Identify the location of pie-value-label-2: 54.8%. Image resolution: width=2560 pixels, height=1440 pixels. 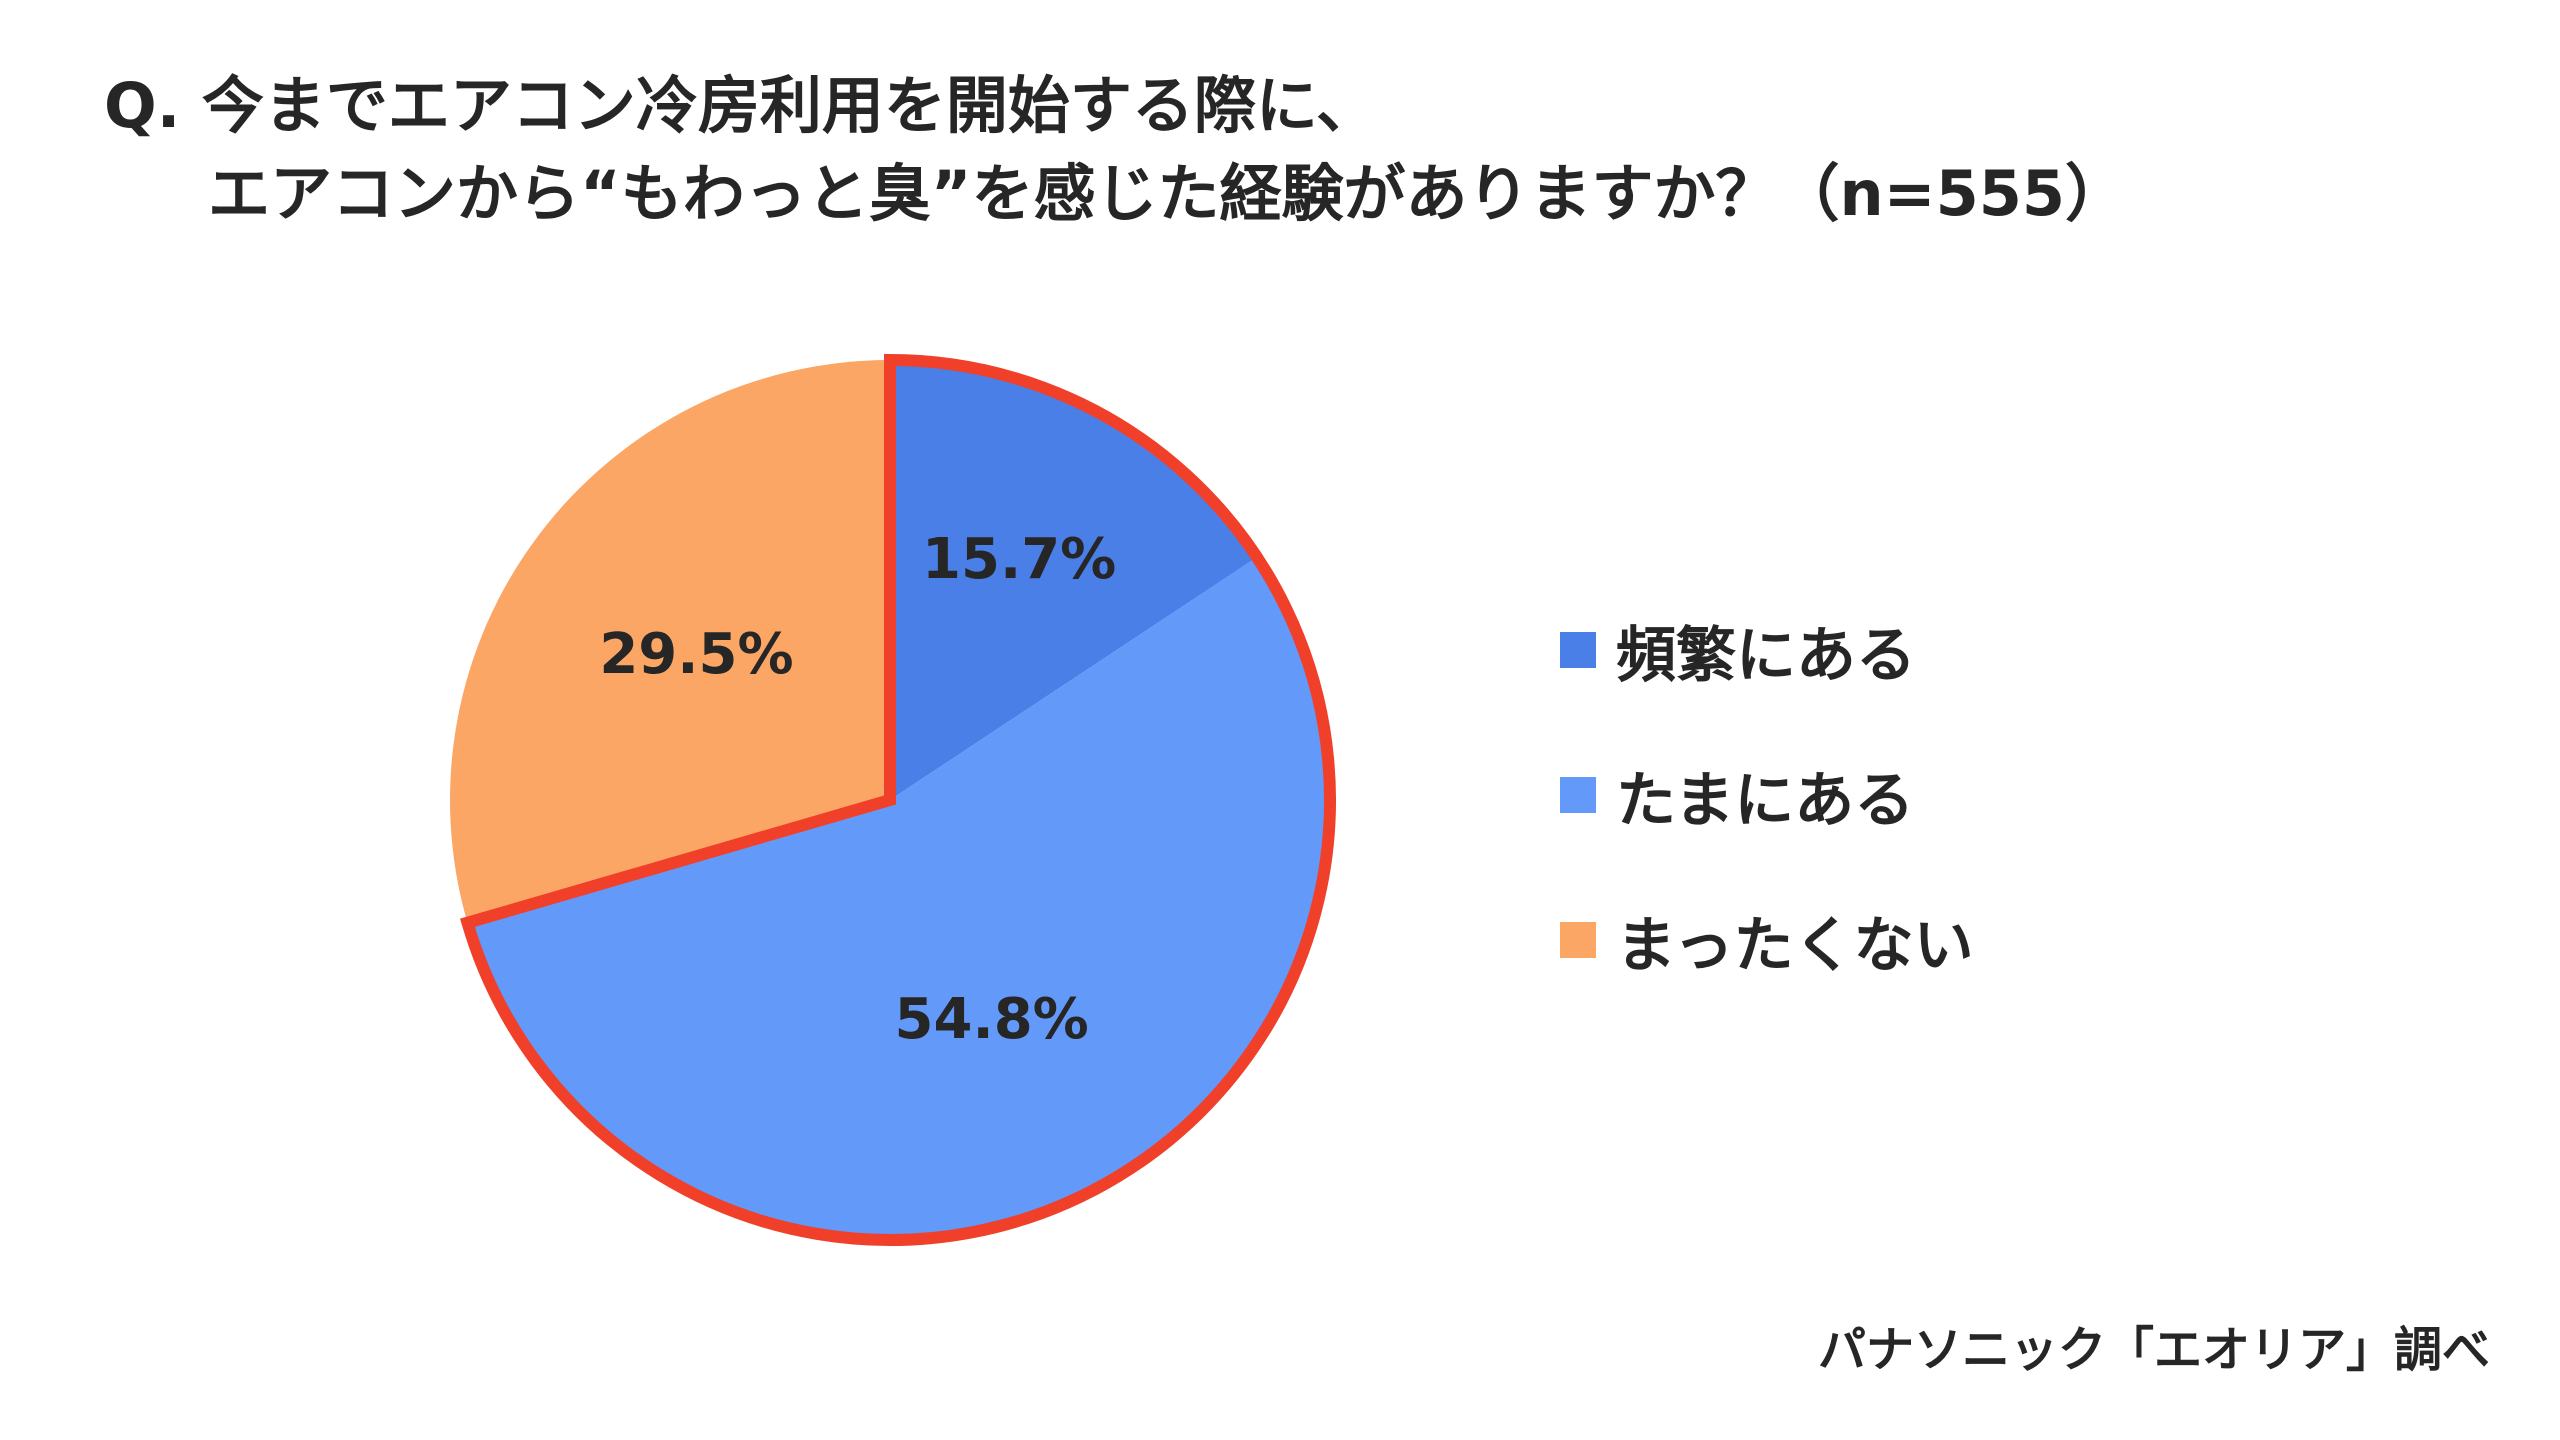
(992, 1019).